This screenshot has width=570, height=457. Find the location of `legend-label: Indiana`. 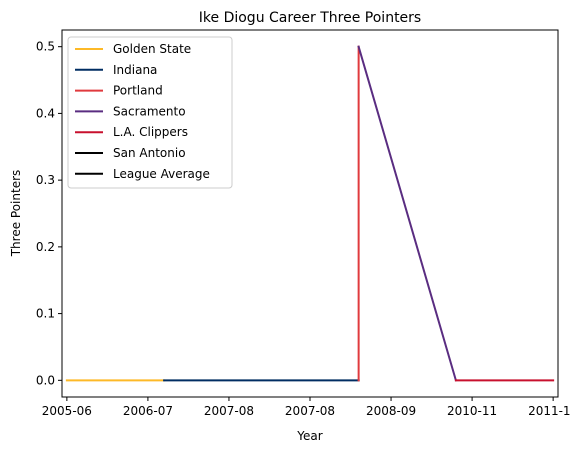

legend-label: Indiana is located at coordinates (135, 70).